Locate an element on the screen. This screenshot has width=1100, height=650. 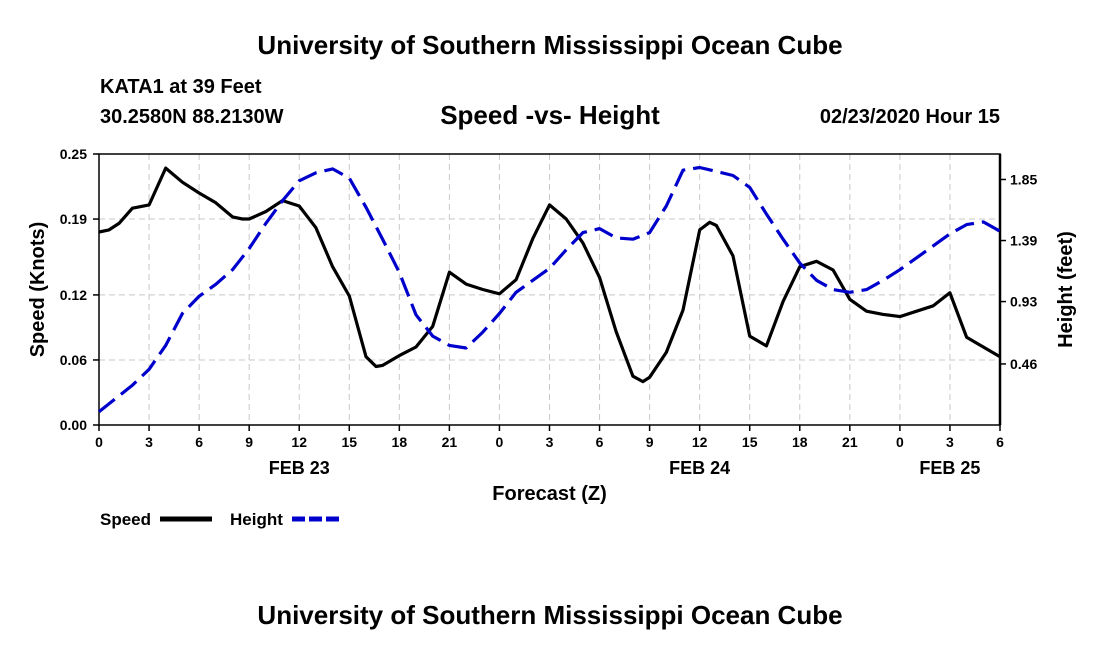
date-label: FEB 25 is located at coordinates (949, 468).